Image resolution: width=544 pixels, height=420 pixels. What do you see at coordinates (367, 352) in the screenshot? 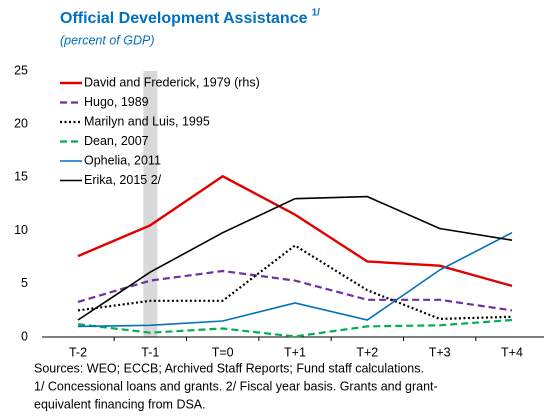
I see `x-tick-label: T+2` at bounding box center [367, 352].